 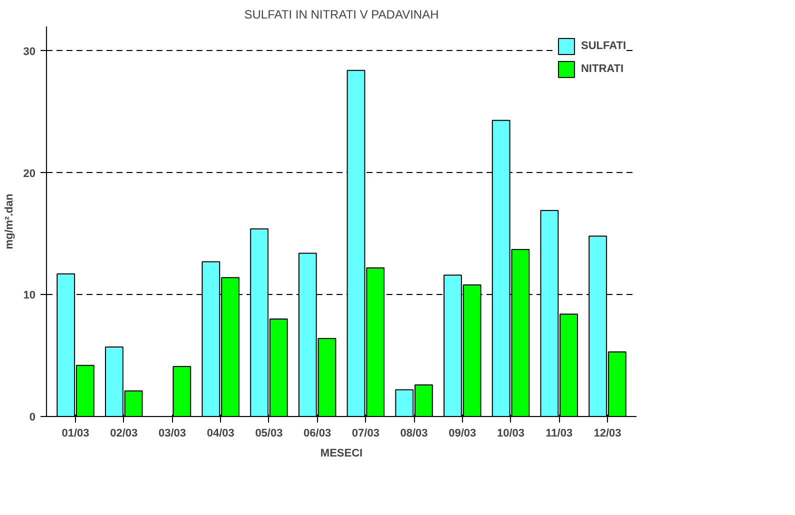 I want to click on legend-label: NITRATI, so click(x=602, y=69).